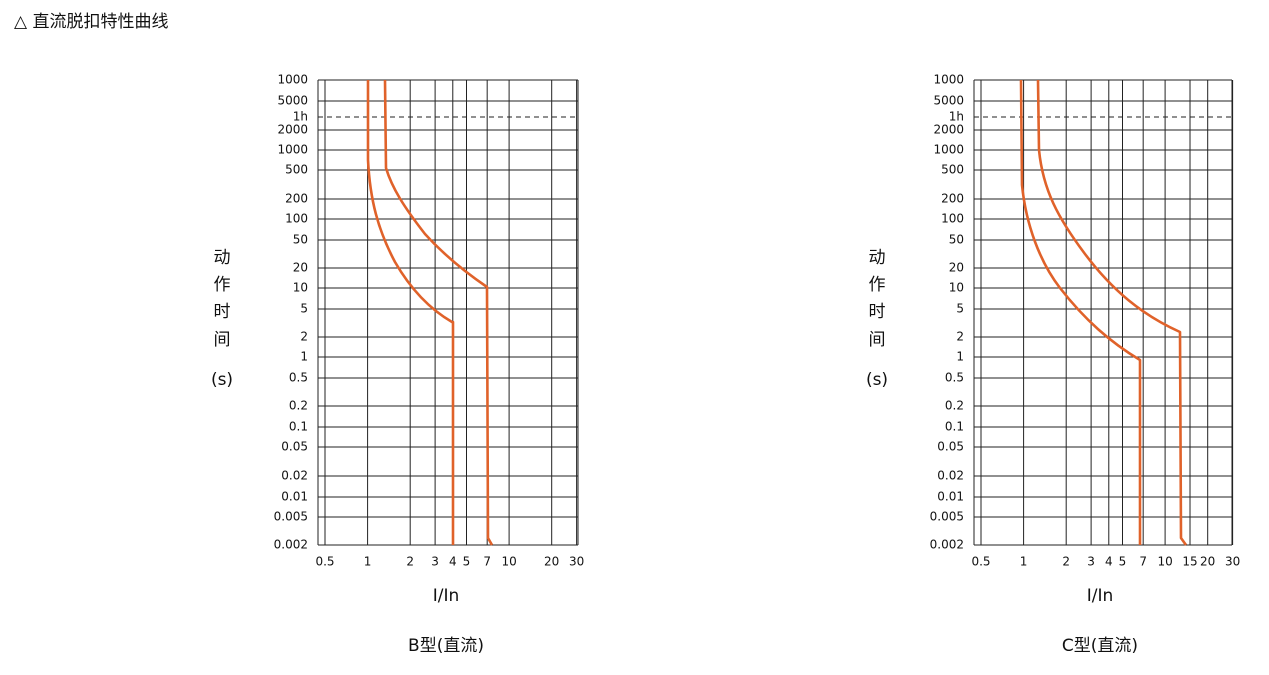 This screenshot has height=675, width=1269. Describe the element at coordinates (446, 646) in the screenshot. I see `chart-caption: B型(直流)` at that location.